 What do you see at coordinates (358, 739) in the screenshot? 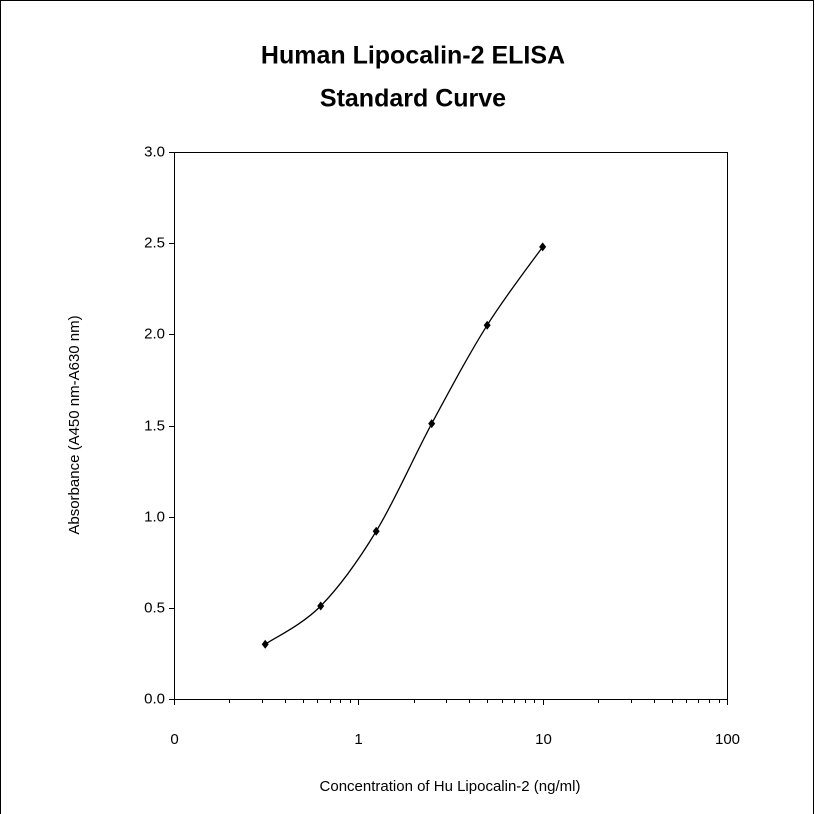
I see `x-tick-label: 1` at bounding box center [358, 739].